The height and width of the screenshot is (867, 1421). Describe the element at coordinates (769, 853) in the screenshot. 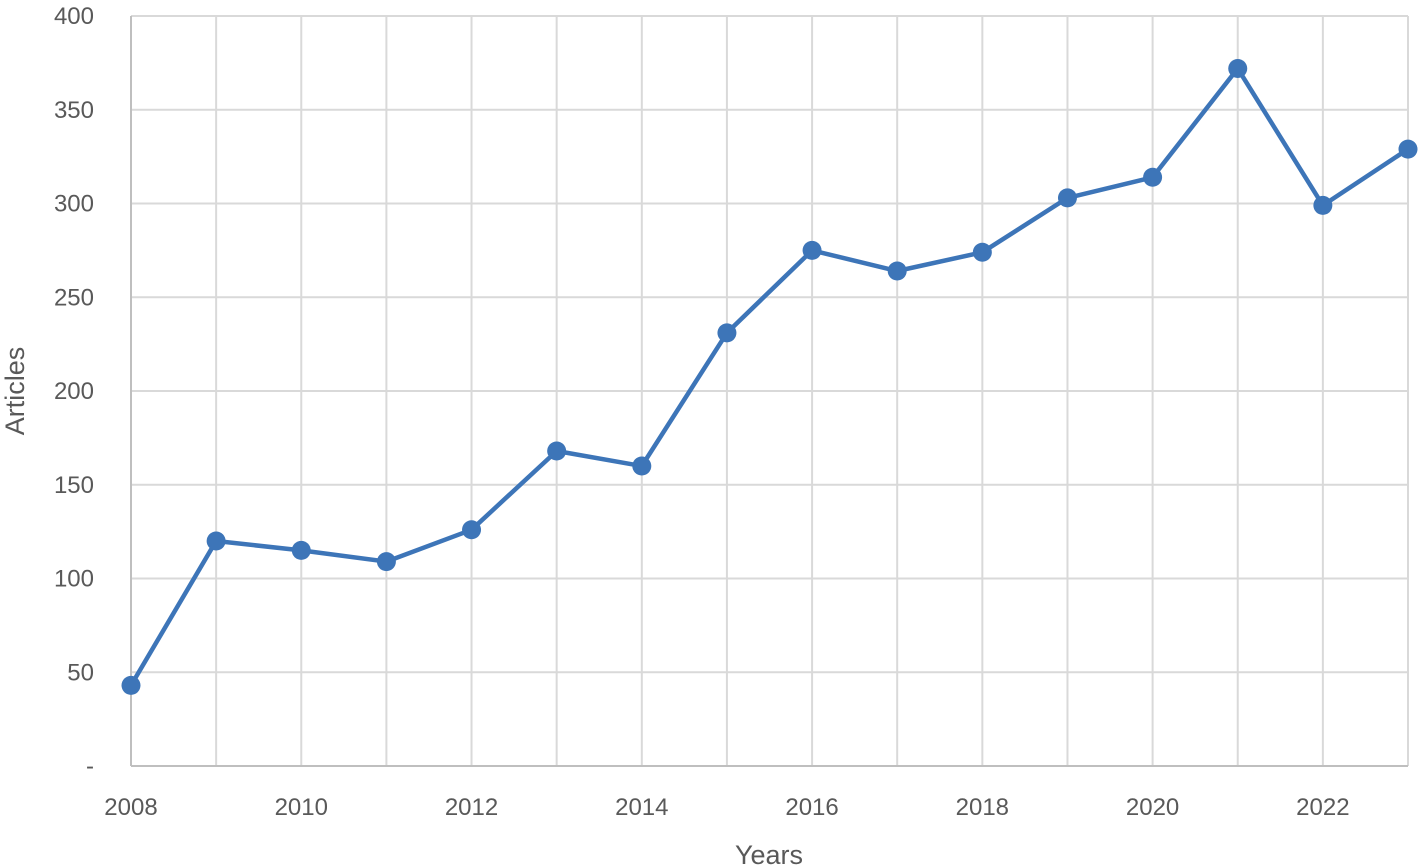

I see `x-axis-title: Years` at that location.